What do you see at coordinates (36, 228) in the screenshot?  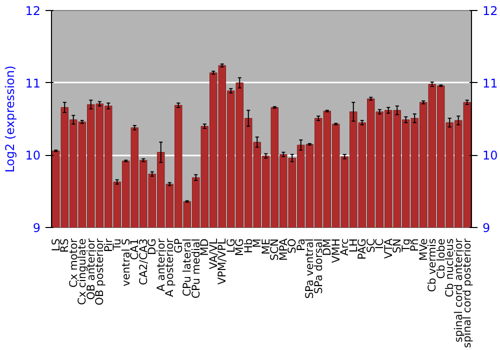 I see `y-tick-label: 9` at bounding box center [36, 228].